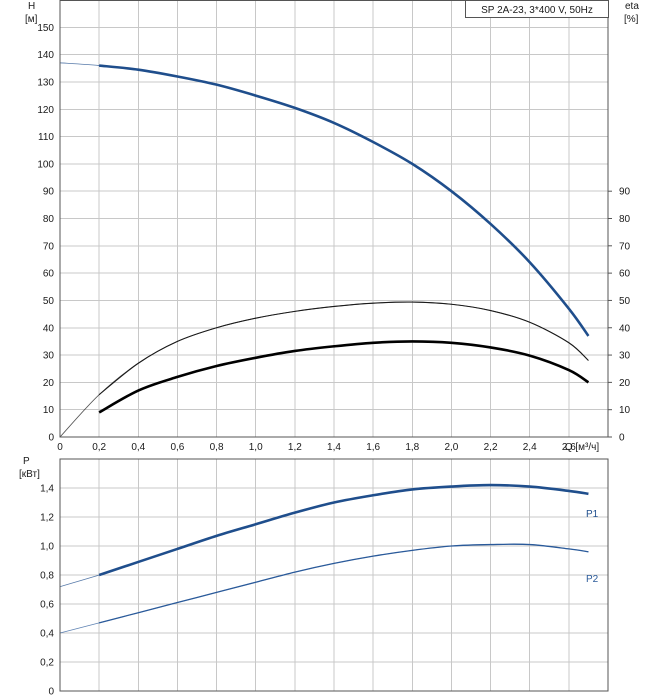  I want to click on flow-tick-label: 0,2, so click(99, 447).